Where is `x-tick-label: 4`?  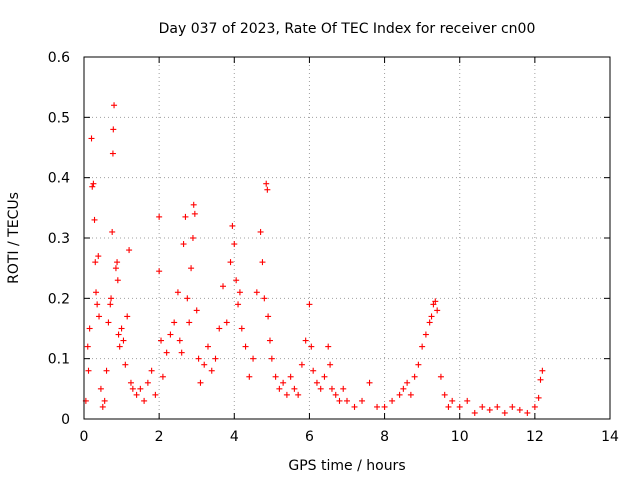
x-tick-label: 4 is located at coordinates (234, 437).